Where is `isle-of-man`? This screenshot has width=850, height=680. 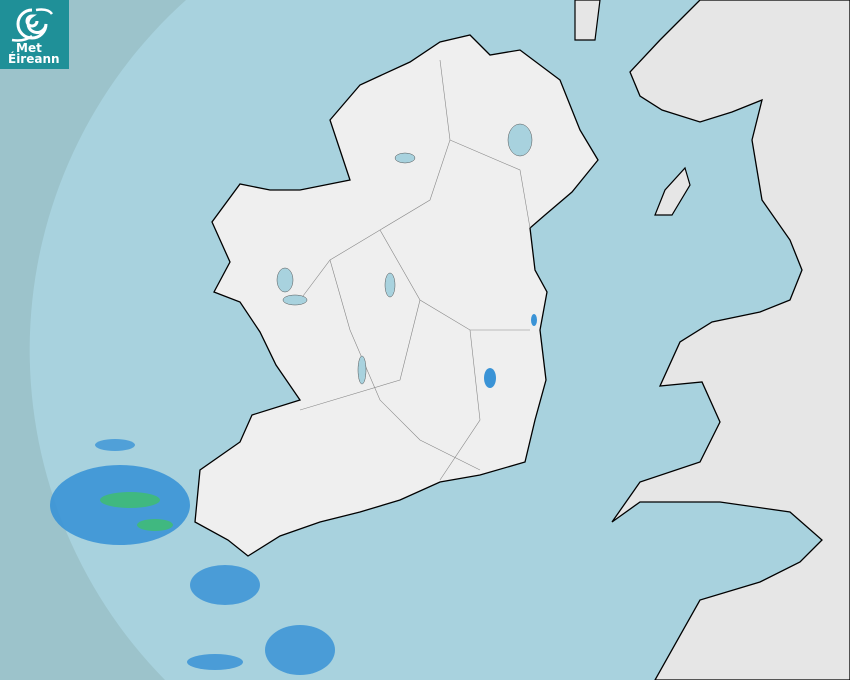
isle-of-man is located at coordinates (672, 191).